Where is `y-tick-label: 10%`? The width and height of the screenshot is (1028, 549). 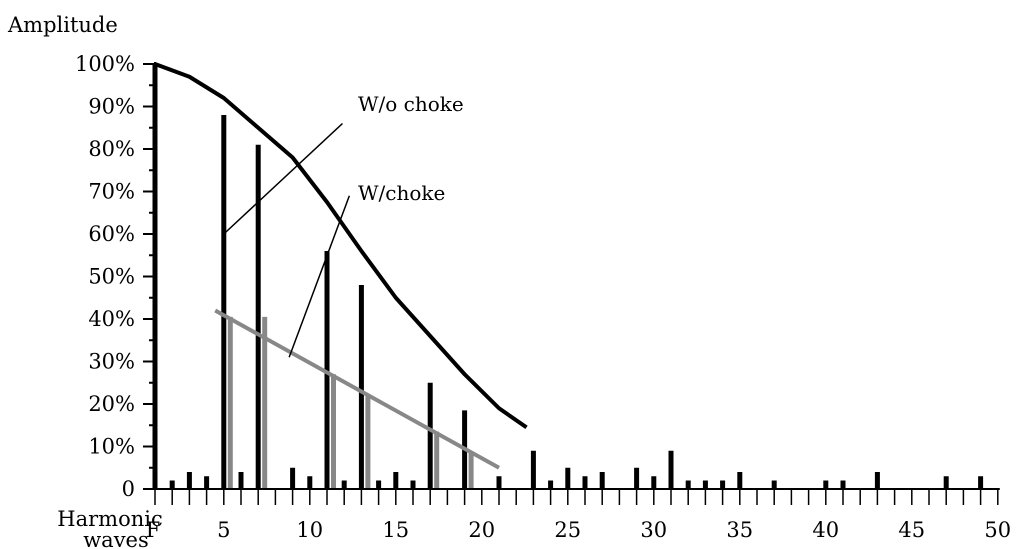 y-tick-label: 10% is located at coordinates (111, 447).